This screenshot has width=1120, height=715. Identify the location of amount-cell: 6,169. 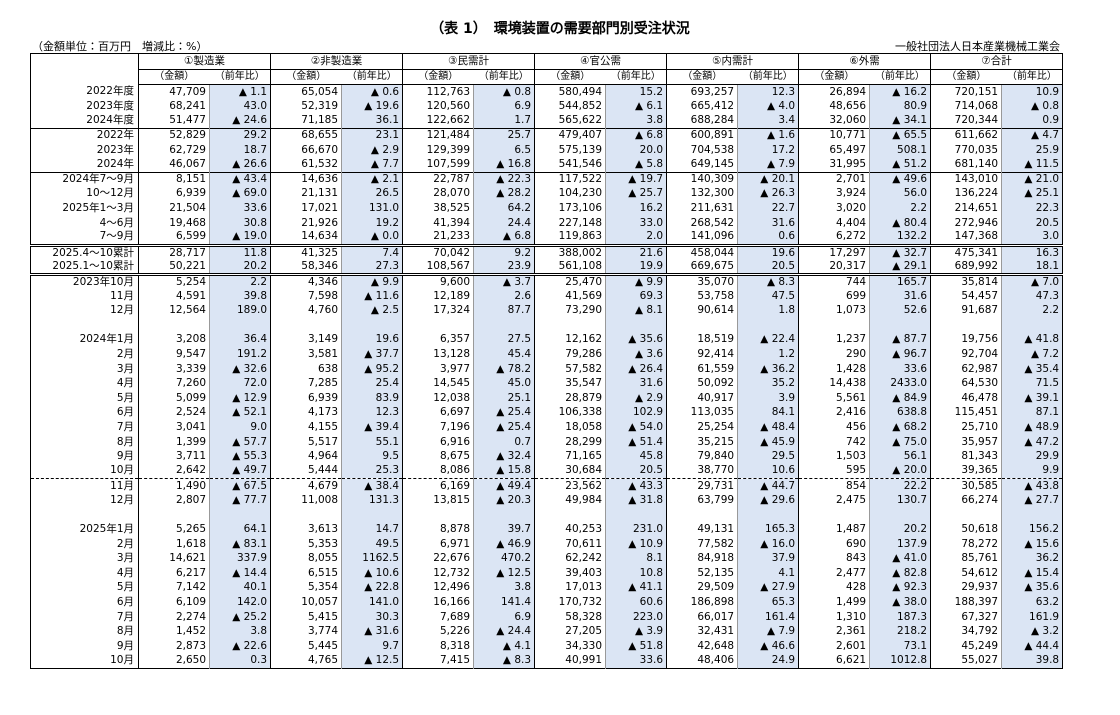
(438, 486).